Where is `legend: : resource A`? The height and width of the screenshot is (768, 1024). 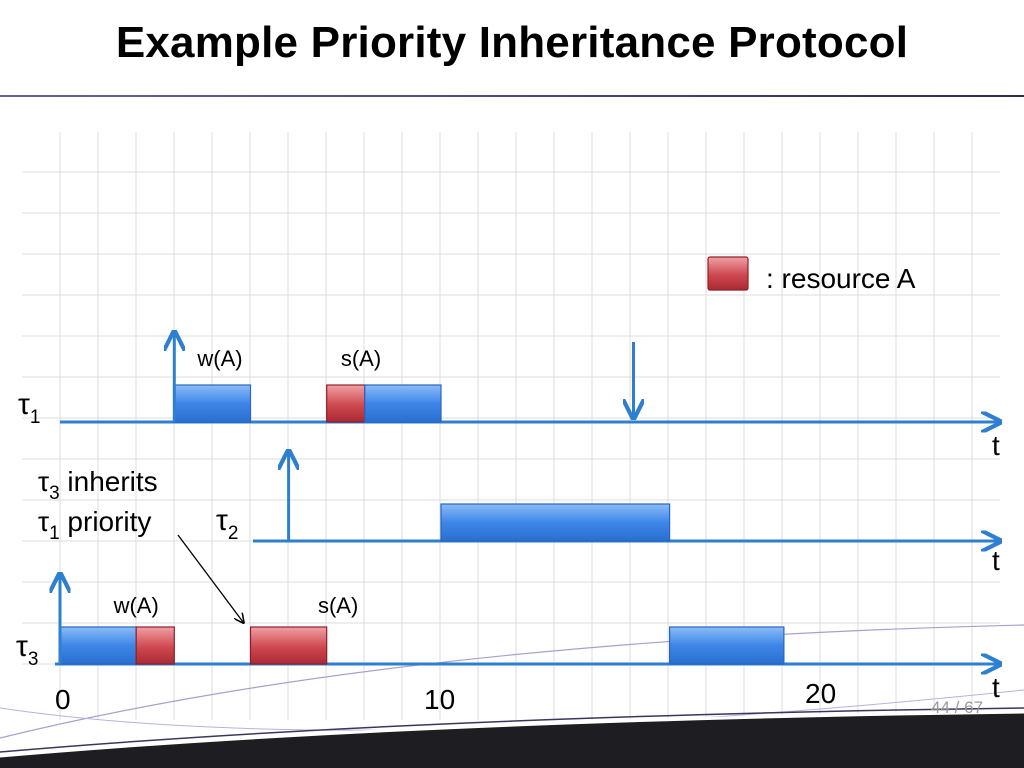 legend: : resource A is located at coordinates (811, 275).